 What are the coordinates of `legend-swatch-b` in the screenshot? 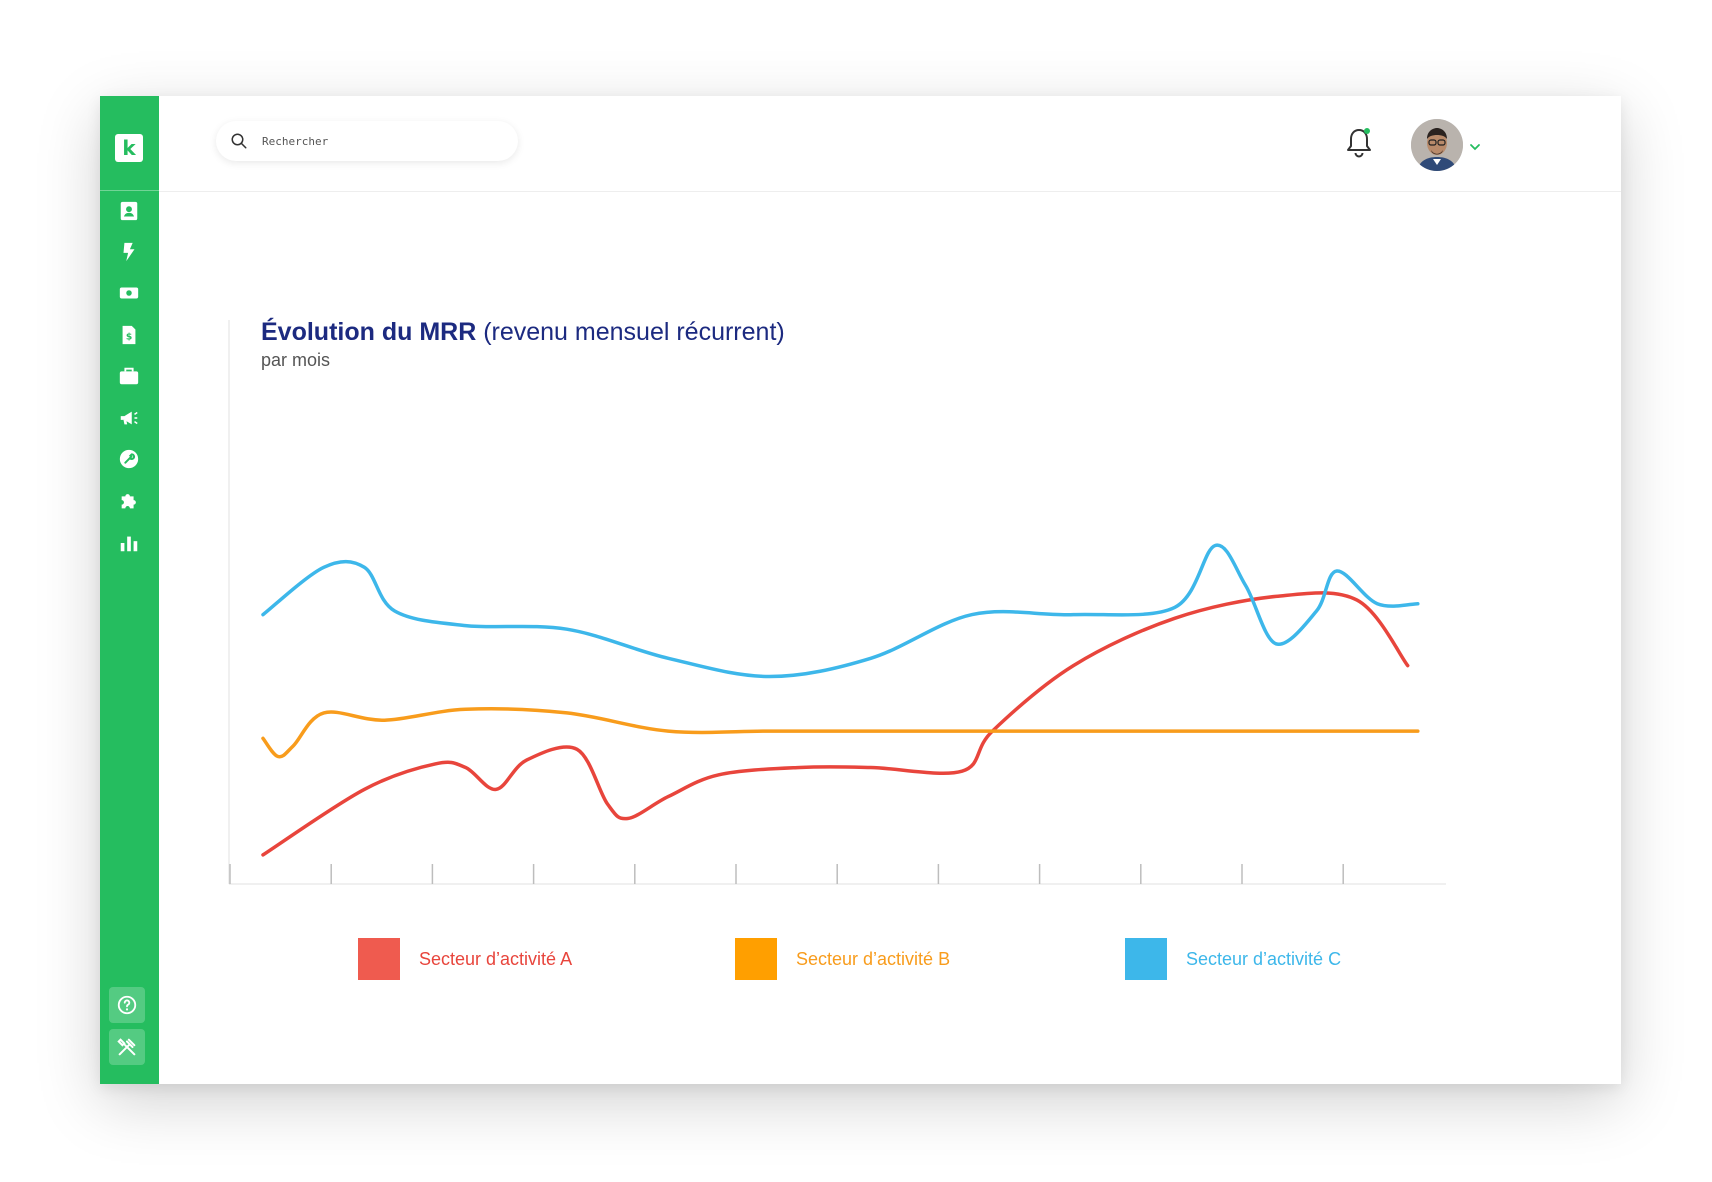 It's located at (756, 959).